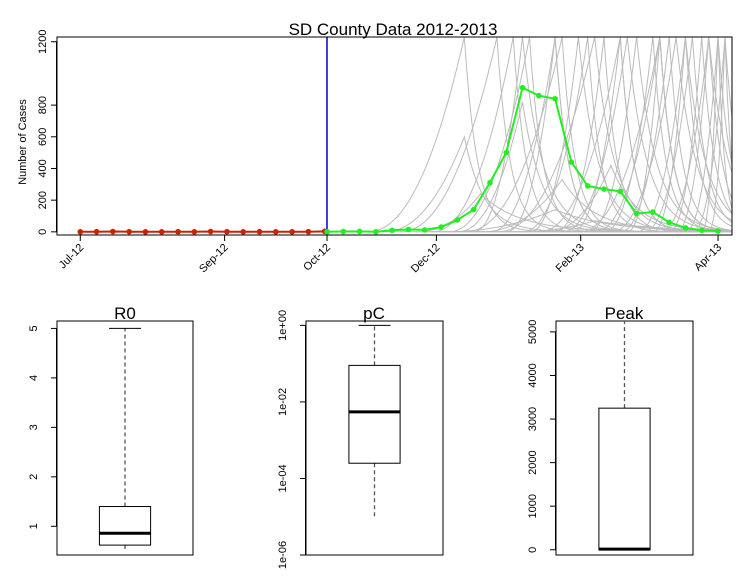  What do you see at coordinates (283, 325) in the screenshot?
I see `y-tick-label: 1e+00` at bounding box center [283, 325].